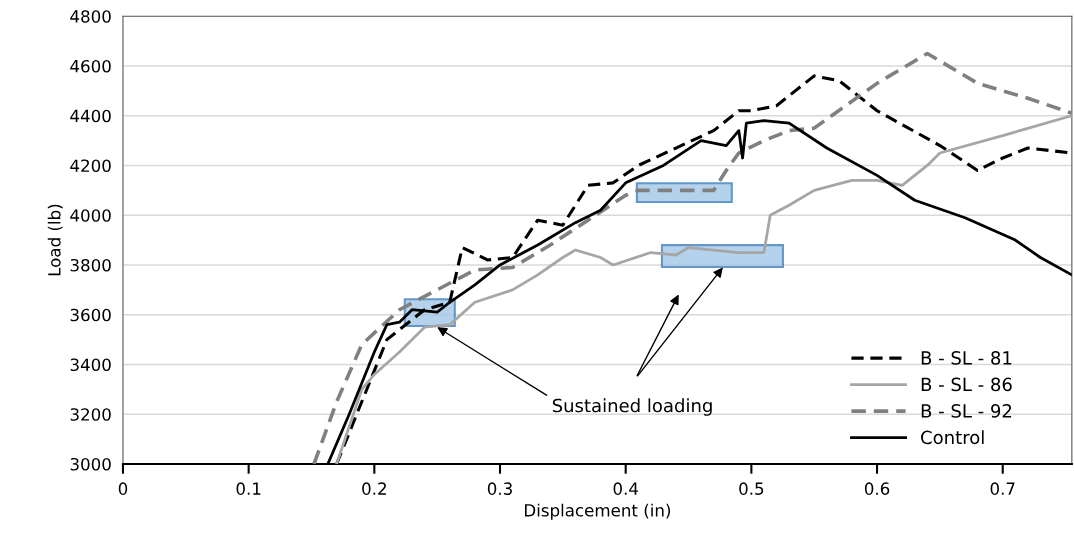 The image size is (1074, 558). I want to click on y-tick-label: 4800, so click(90, 16).